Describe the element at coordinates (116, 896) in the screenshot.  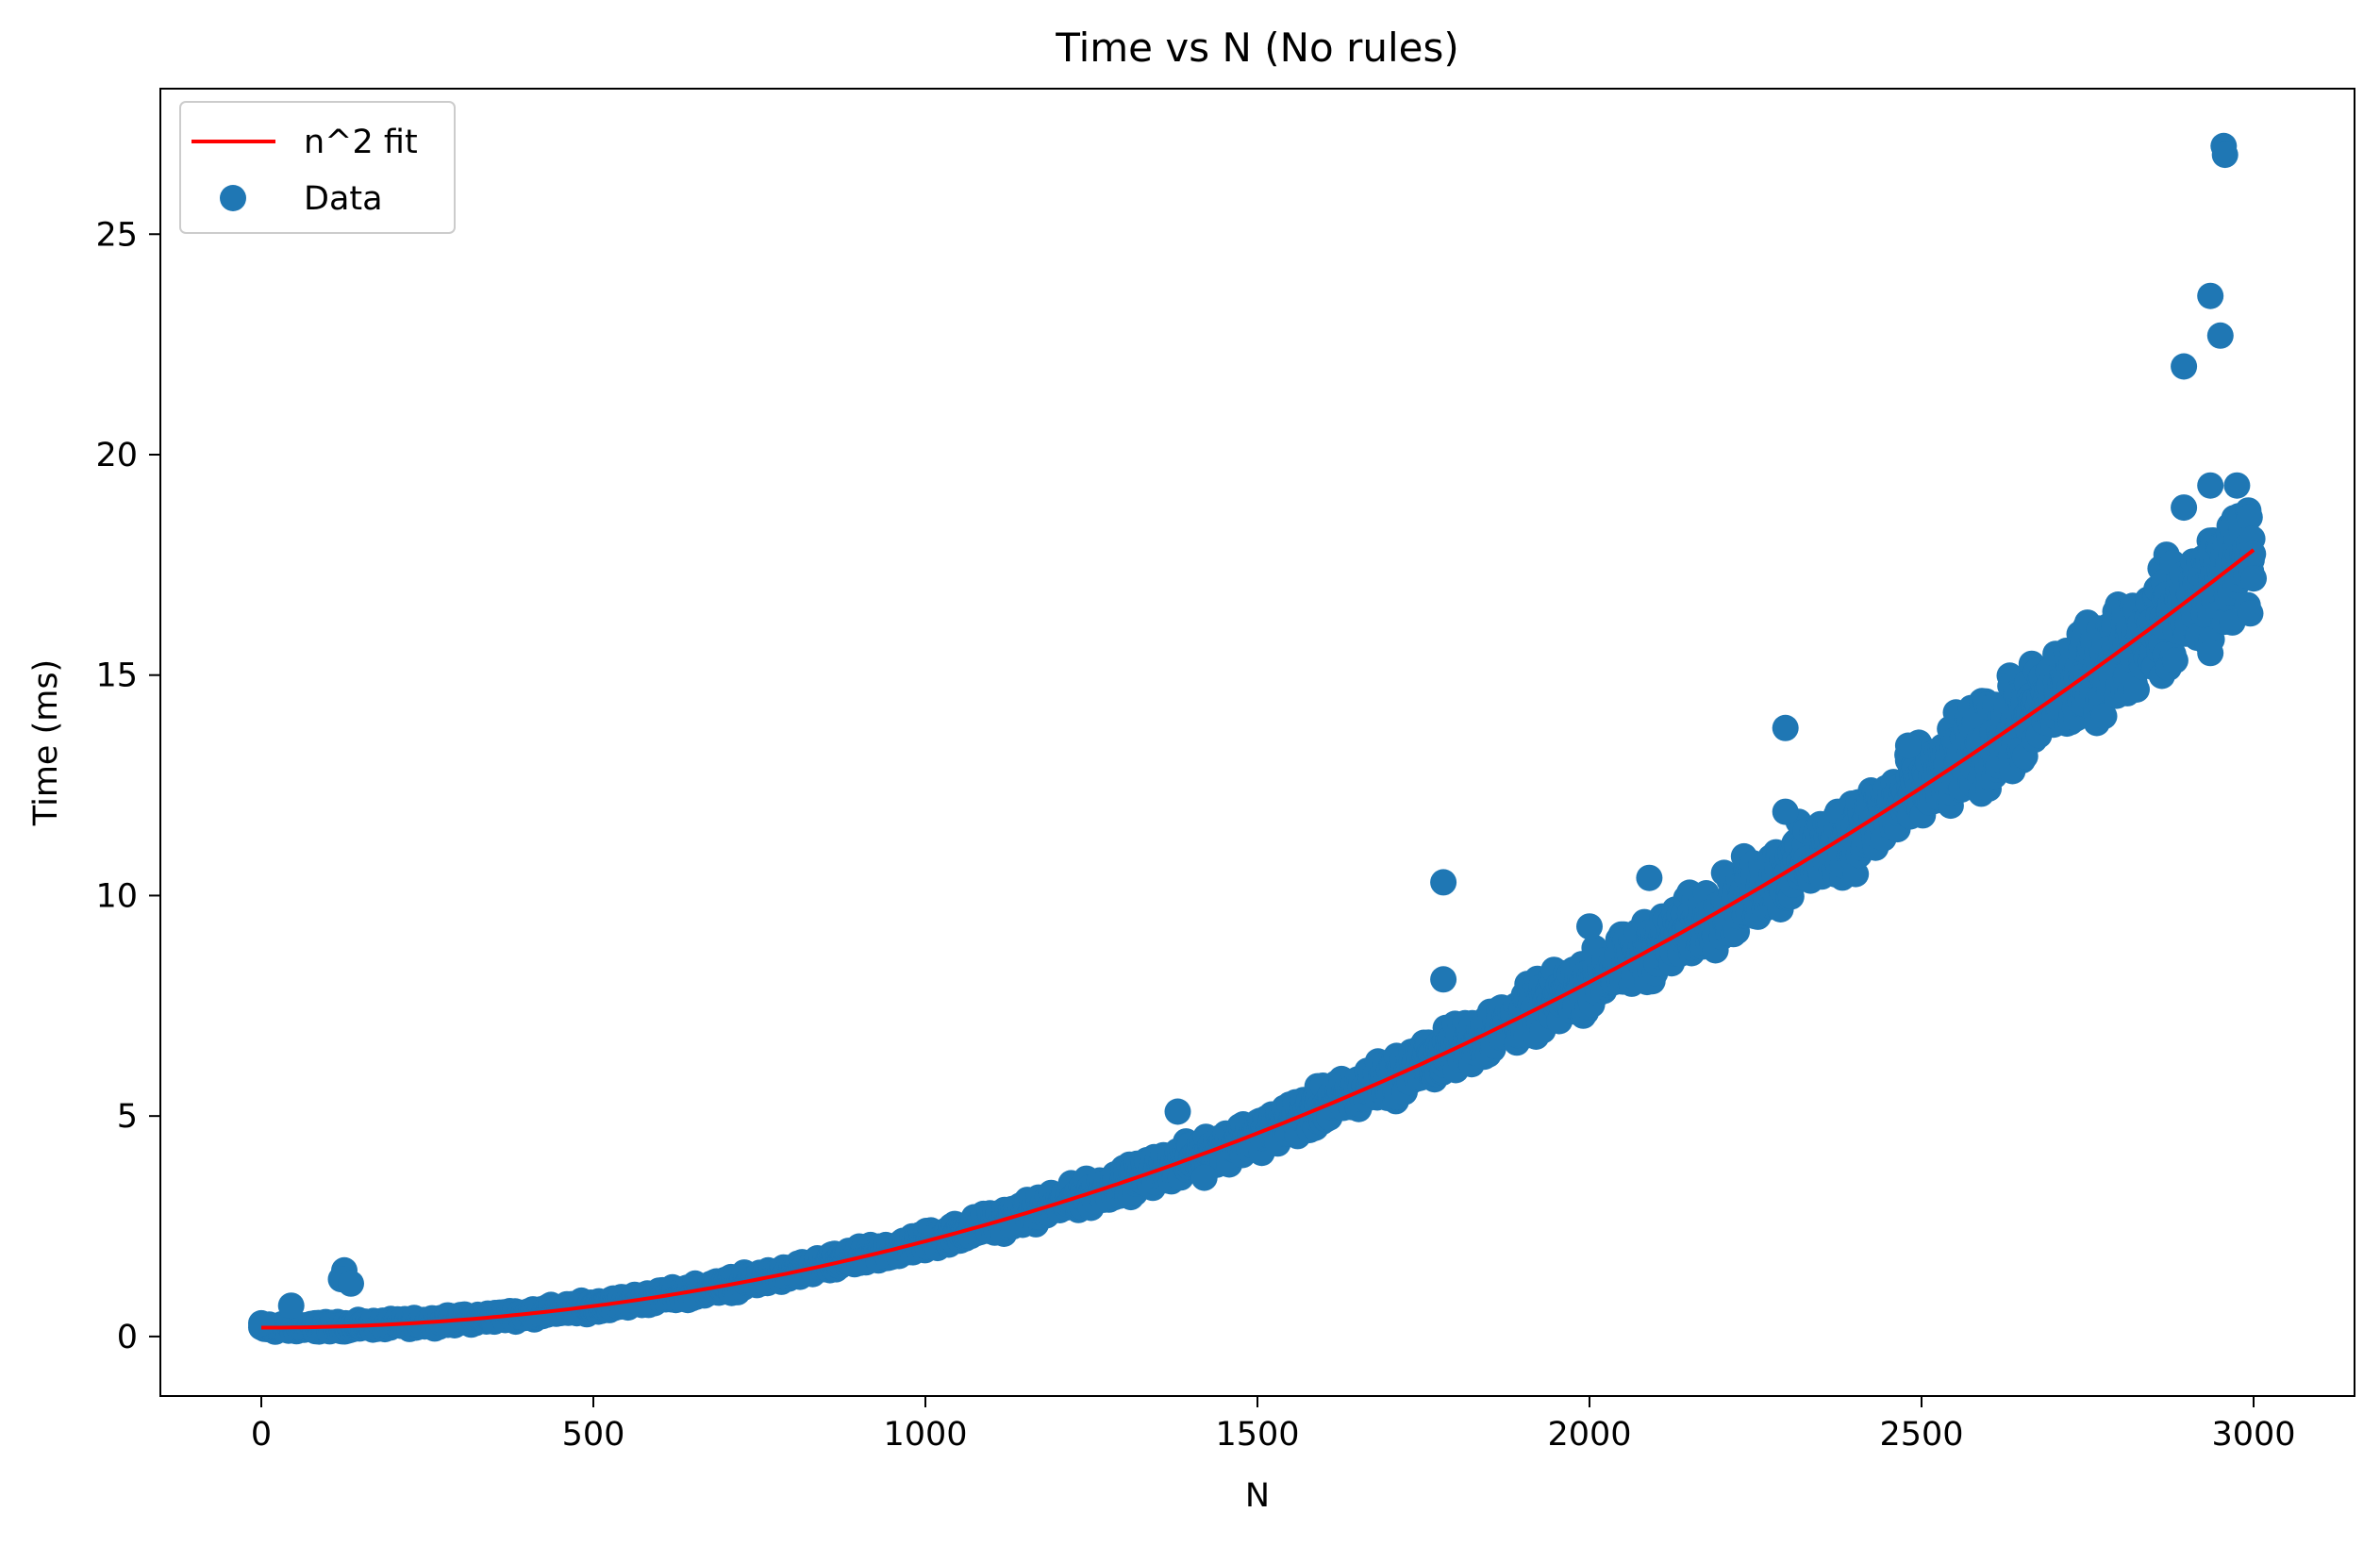
I see `y-tick-label: 10` at that location.